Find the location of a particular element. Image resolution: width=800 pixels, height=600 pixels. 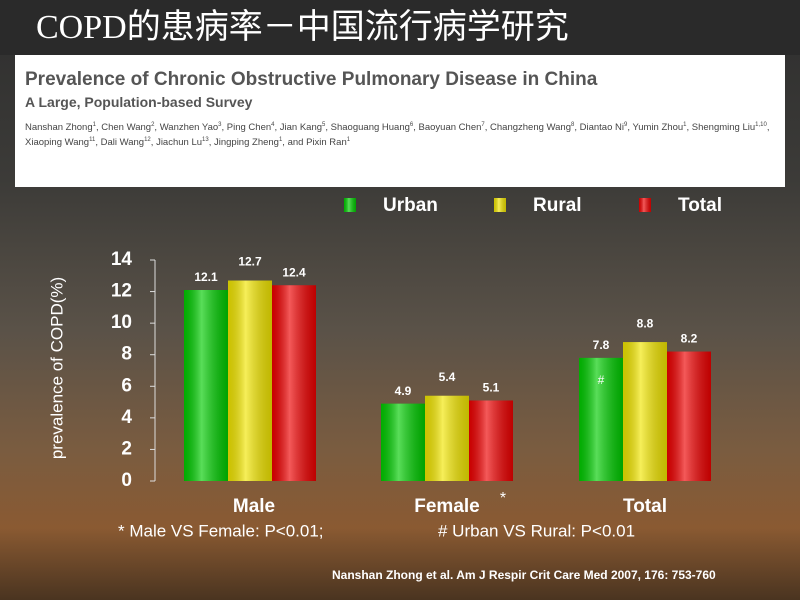

author-affiliation: 8 is located at coordinates (573, 125).